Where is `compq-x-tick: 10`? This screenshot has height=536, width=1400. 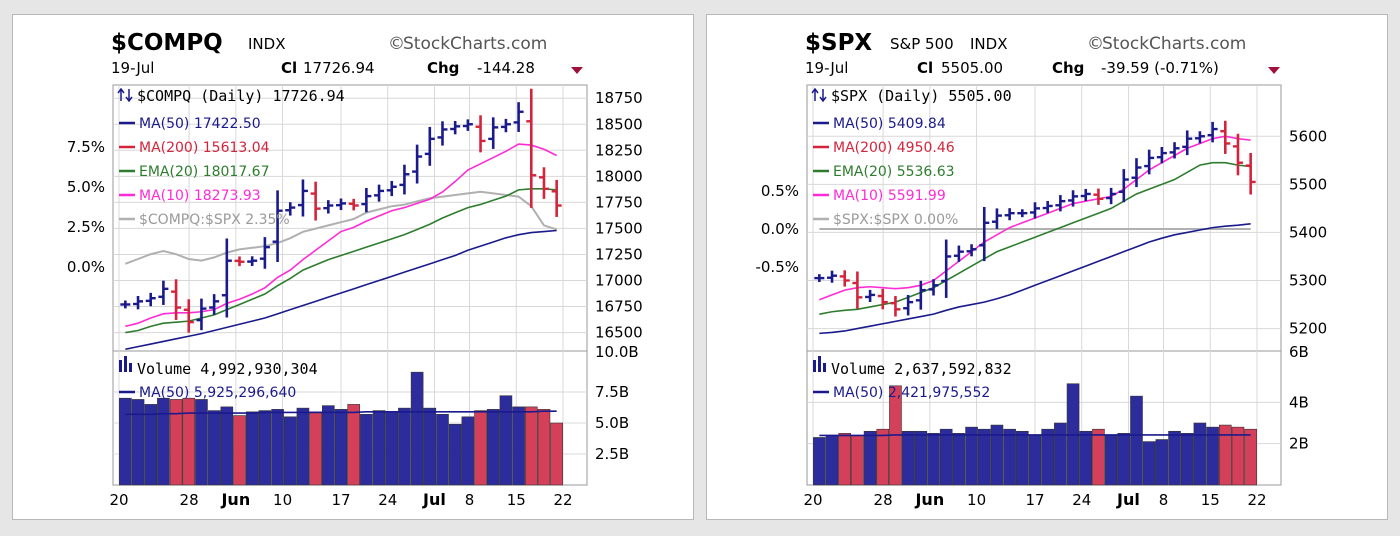 compq-x-tick: 10 is located at coordinates (282, 500).